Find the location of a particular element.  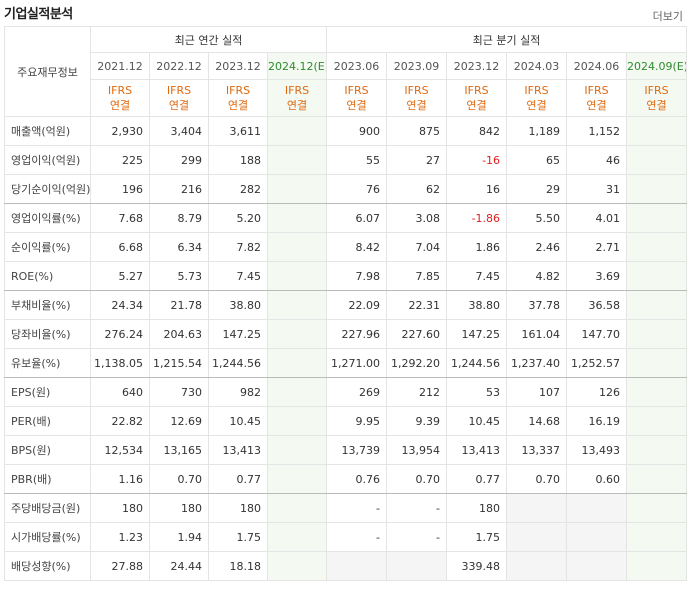

data-row: 주당배당금(원) 180 180 180- -180 is located at coordinates (346, 508).